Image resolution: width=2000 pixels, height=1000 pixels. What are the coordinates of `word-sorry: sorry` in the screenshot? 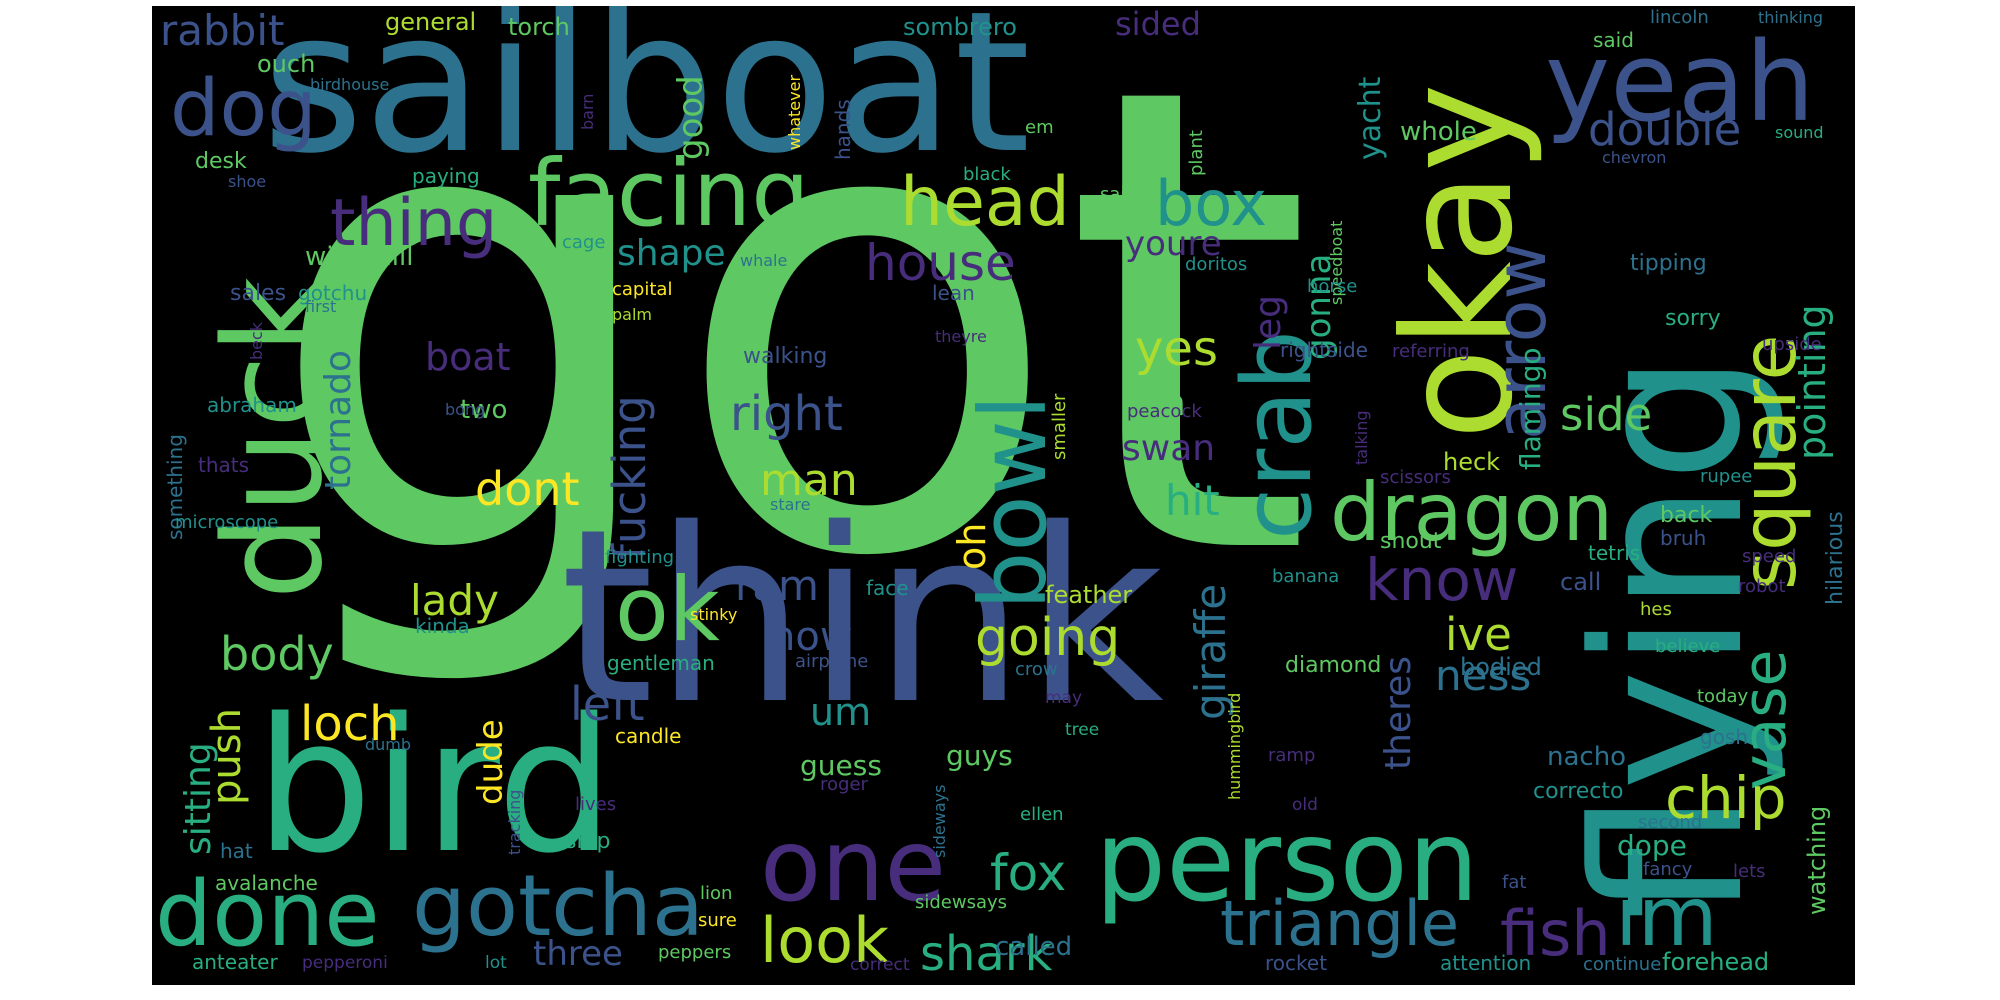 It's located at (1693, 318).